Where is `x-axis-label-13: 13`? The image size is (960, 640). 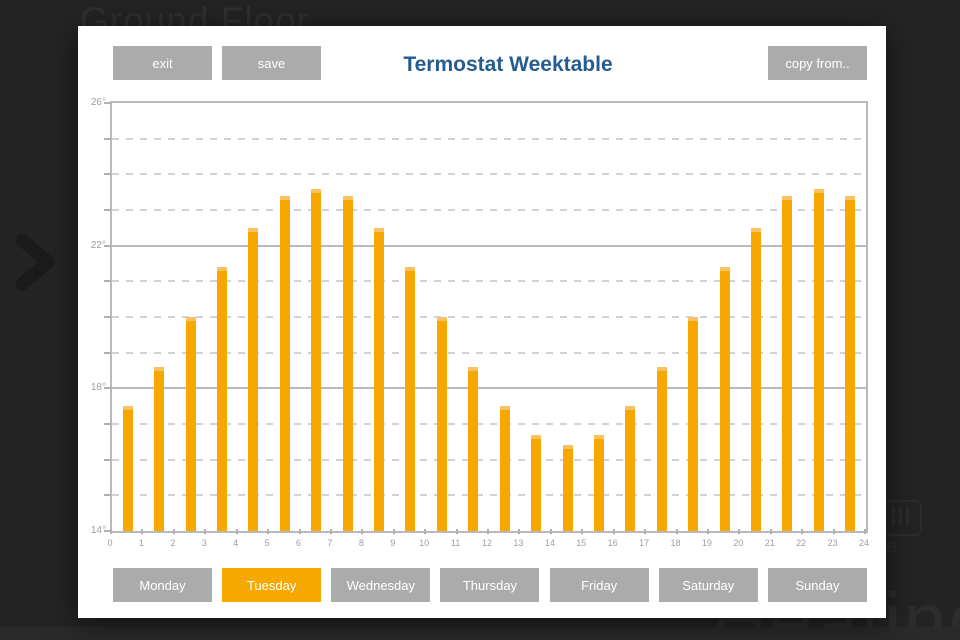 x-axis-label-13: 13 is located at coordinates (518, 543).